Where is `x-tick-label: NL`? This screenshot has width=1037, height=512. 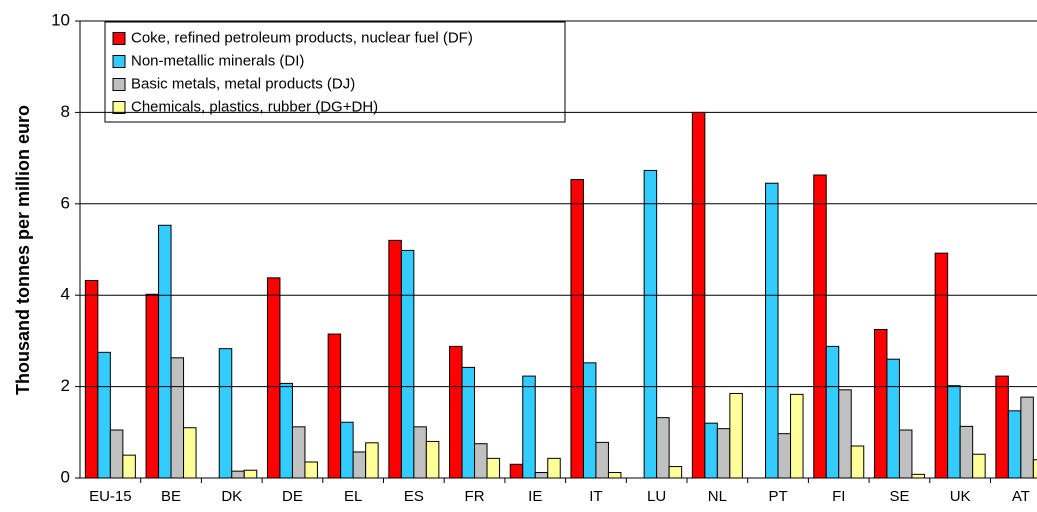
x-tick-label: NL is located at coordinates (717, 496).